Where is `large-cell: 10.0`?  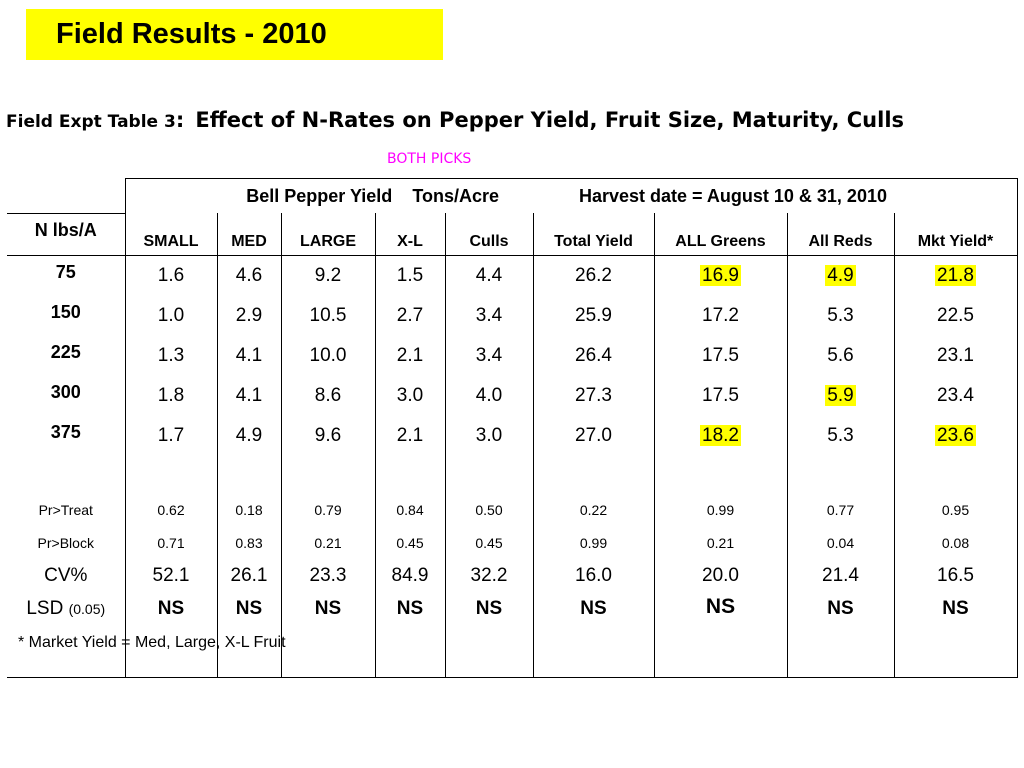
large-cell: 10.0 is located at coordinates (327, 355).